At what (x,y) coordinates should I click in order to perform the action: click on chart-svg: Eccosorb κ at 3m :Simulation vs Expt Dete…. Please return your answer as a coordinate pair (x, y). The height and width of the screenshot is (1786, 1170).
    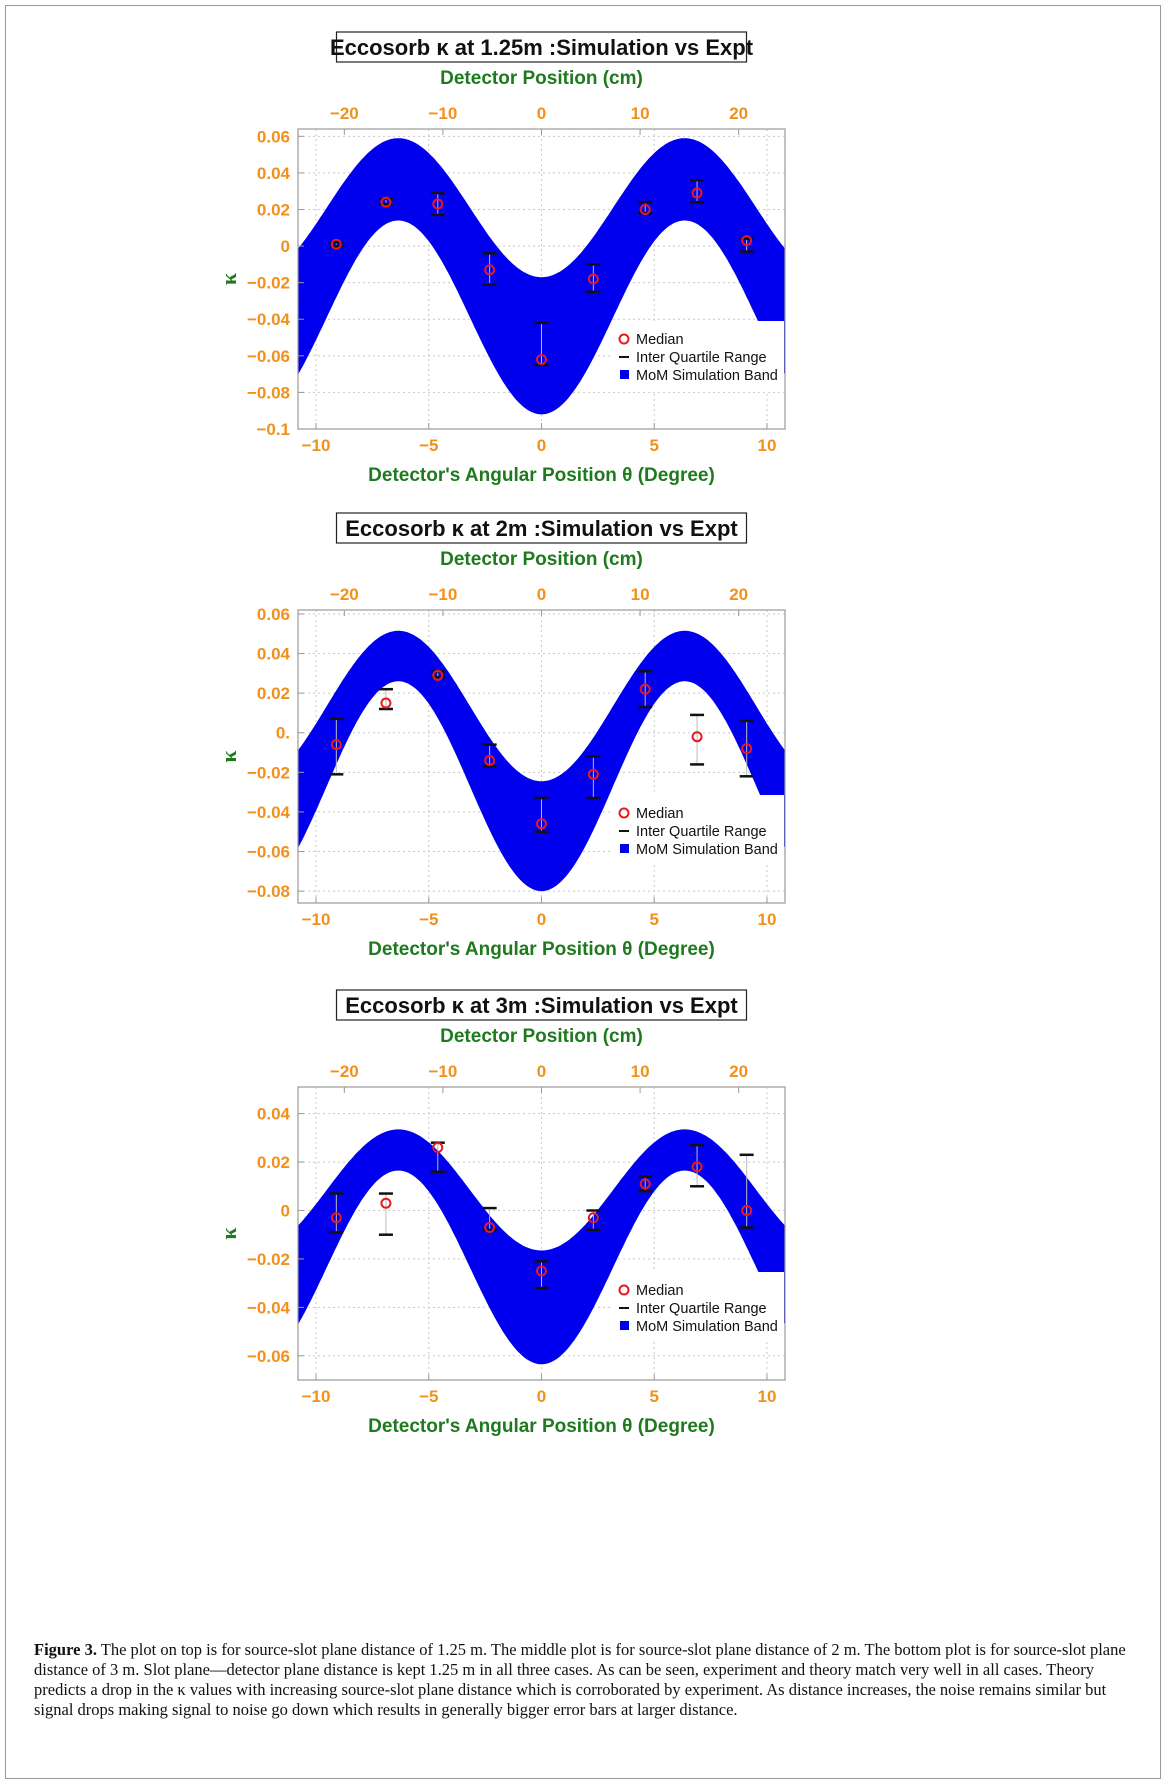
    Looking at the image, I should click on (501, 1213).